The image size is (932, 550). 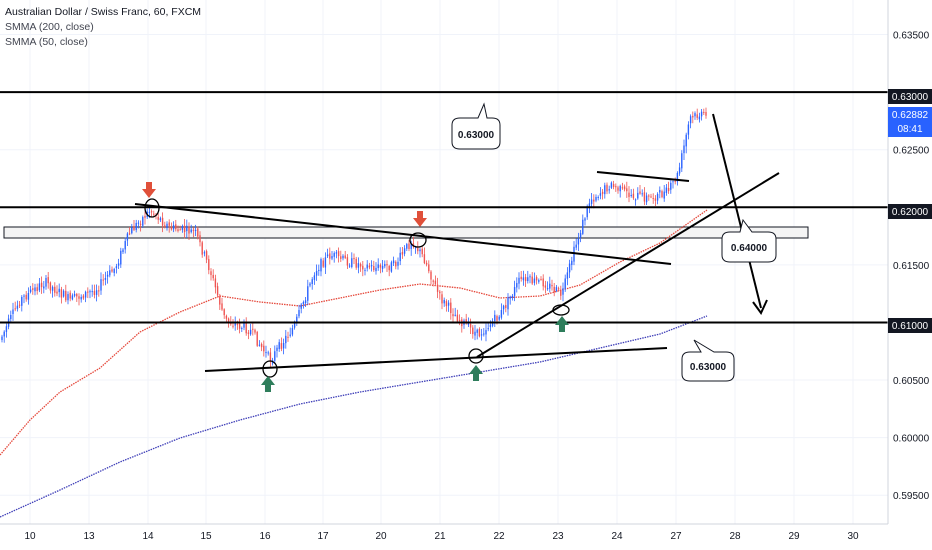 What do you see at coordinates (676, 536) in the screenshot?
I see `time-tick-label: 27` at bounding box center [676, 536].